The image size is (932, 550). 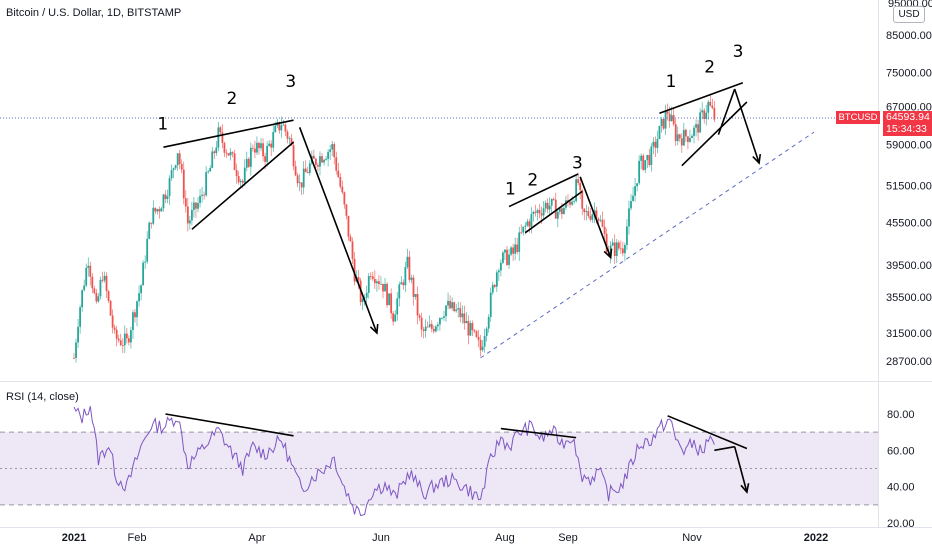 What do you see at coordinates (901, 488) in the screenshot?
I see `rsi-tick-label: 40.00` at bounding box center [901, 488].